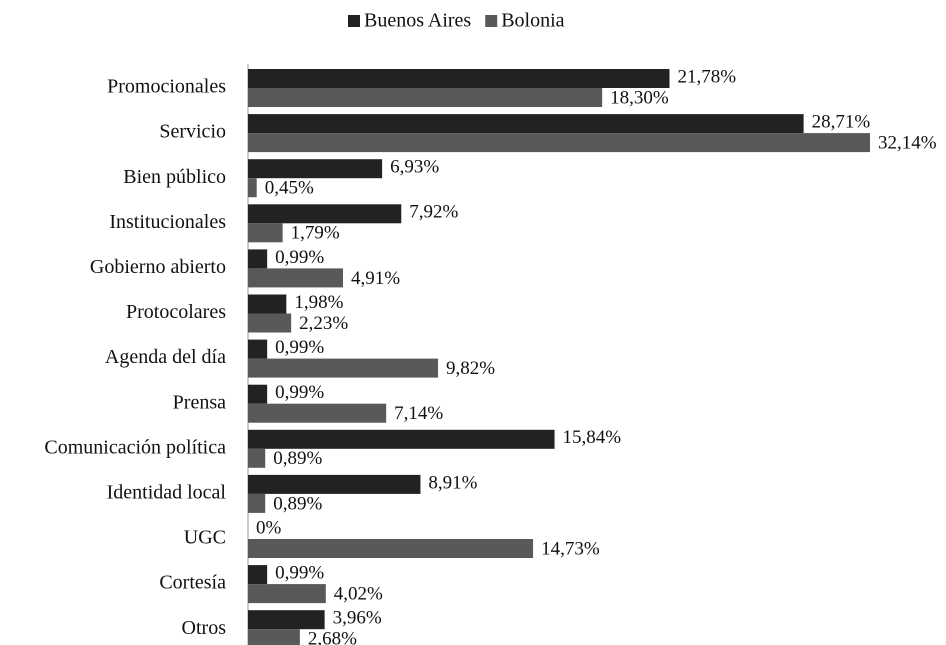 This screenshot has height=645, width=946. Describe the element at coordinates (135, 447) in the screenshot. I see `y-tick-label: Comunicación política` at that location.